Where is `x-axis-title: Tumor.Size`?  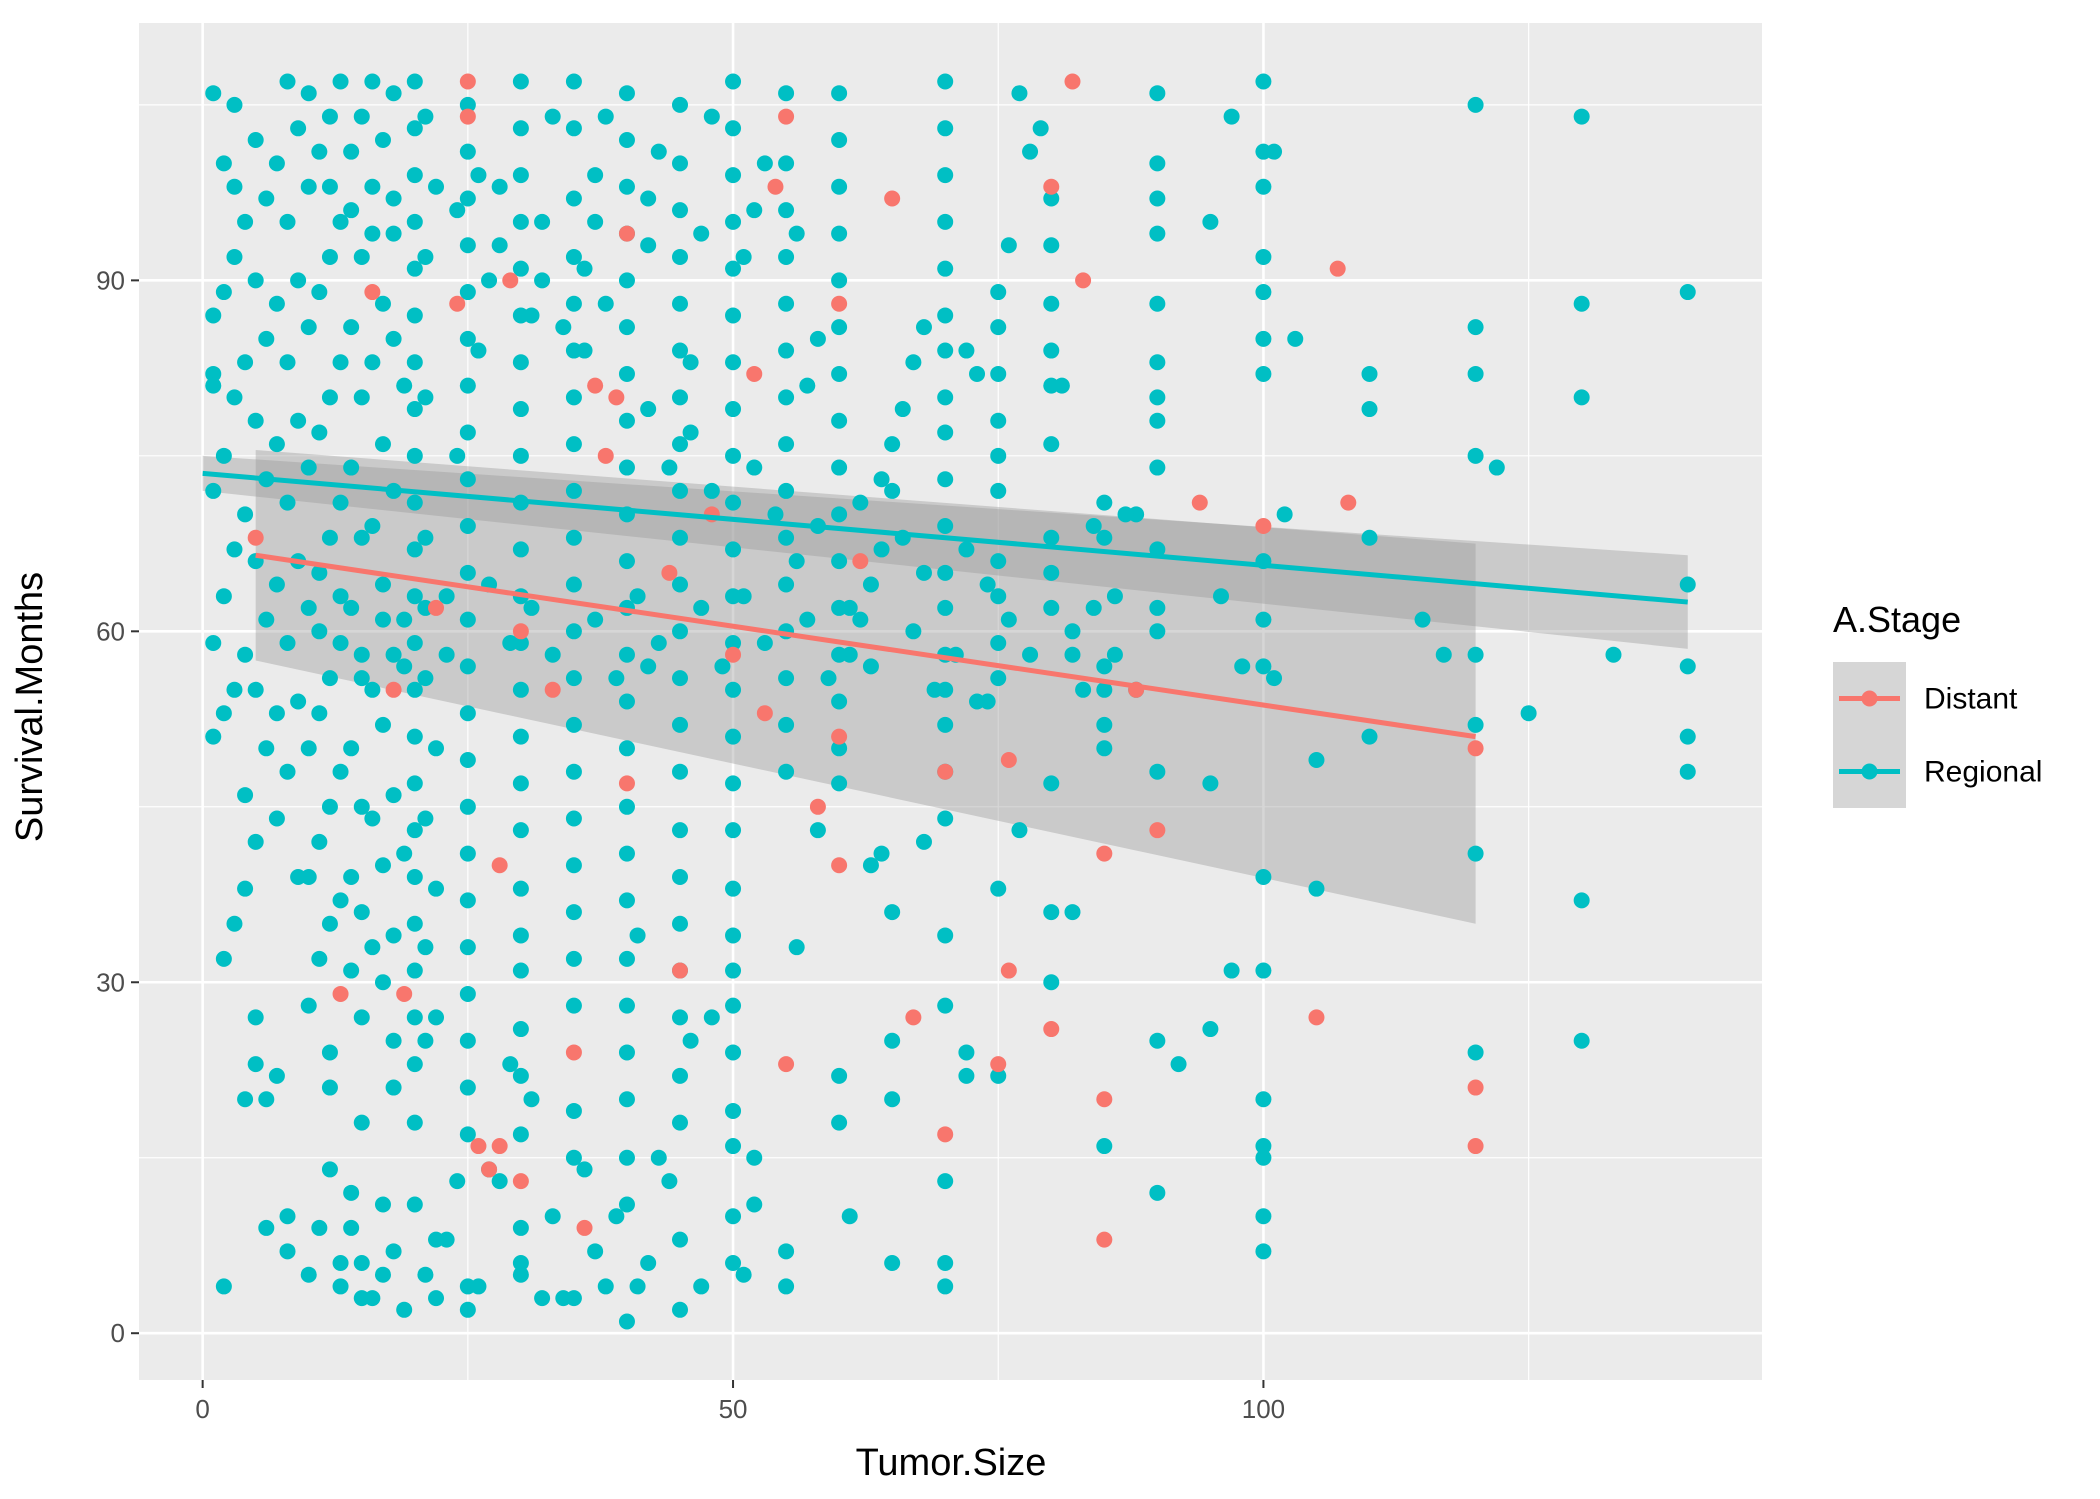 x-axis-title: Tumor.Size is located at coordinates (951, 1463).